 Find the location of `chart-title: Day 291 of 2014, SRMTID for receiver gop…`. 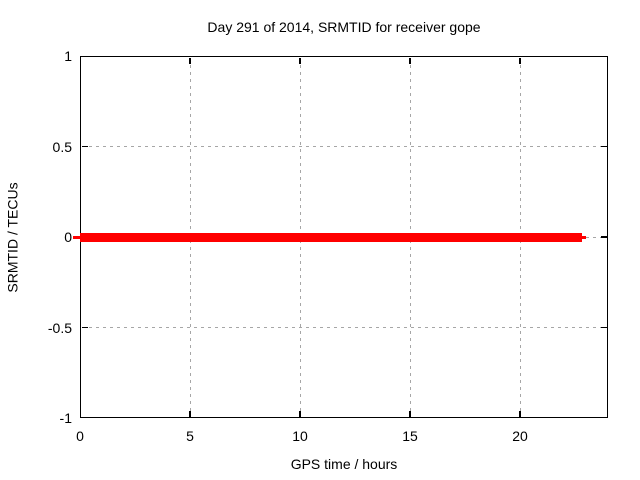

chart-title: Day 291 of 2014, SRMTID for receiver gop… is located at coordinates (344, 27).